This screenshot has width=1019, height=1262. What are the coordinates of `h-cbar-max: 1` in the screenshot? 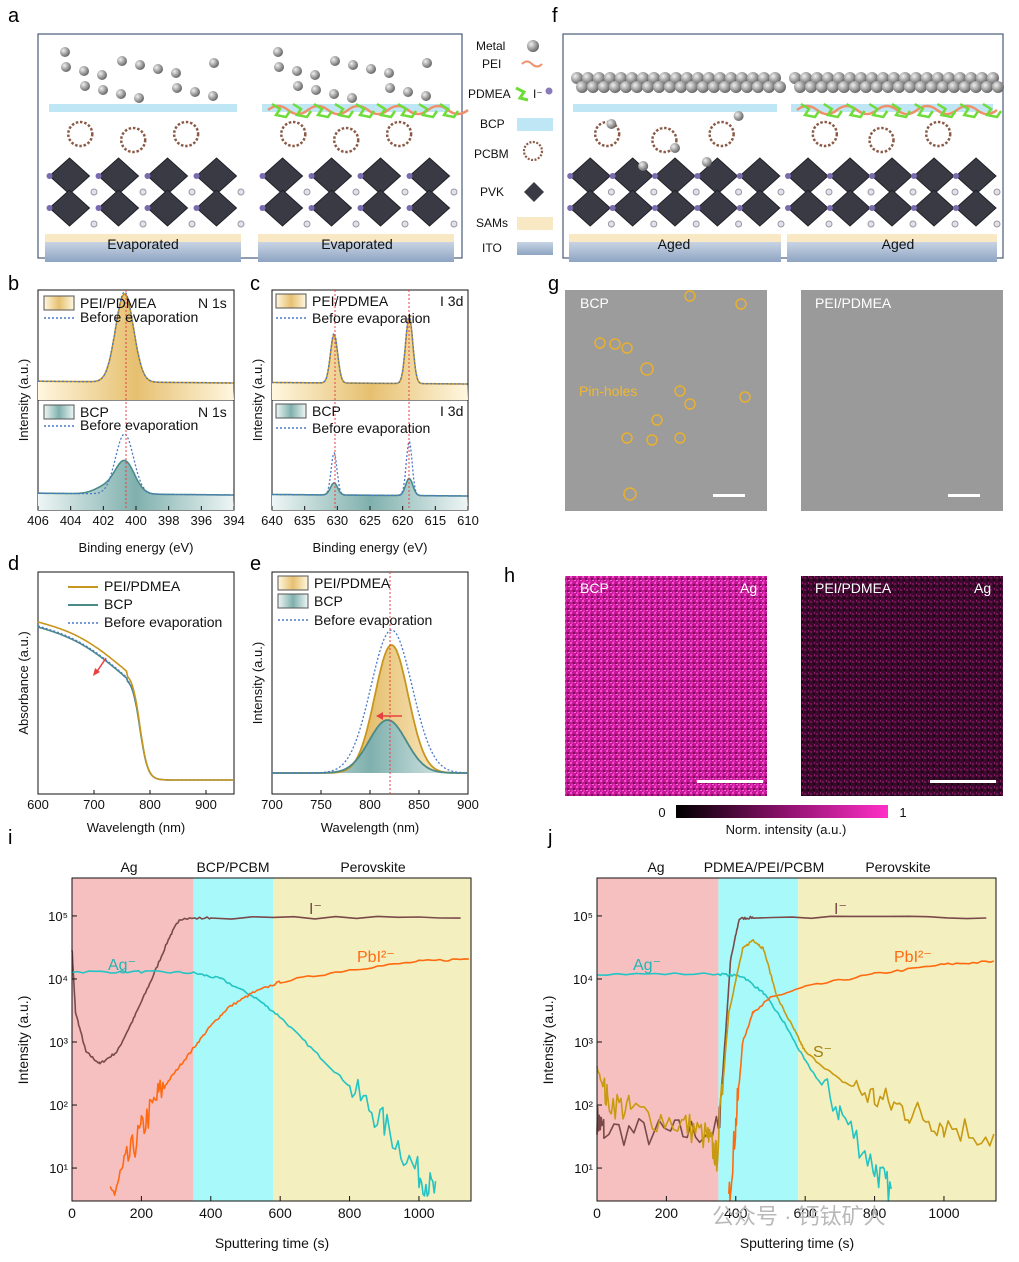 It's located at (902, 812).